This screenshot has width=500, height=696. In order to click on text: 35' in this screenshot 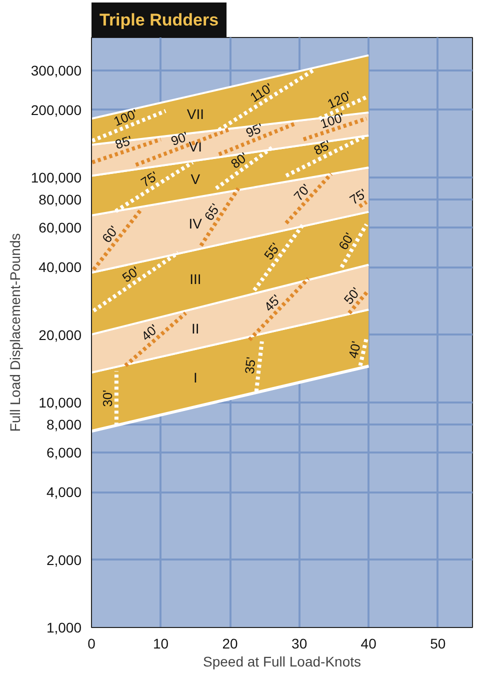, I will do `click(250, 365)`.